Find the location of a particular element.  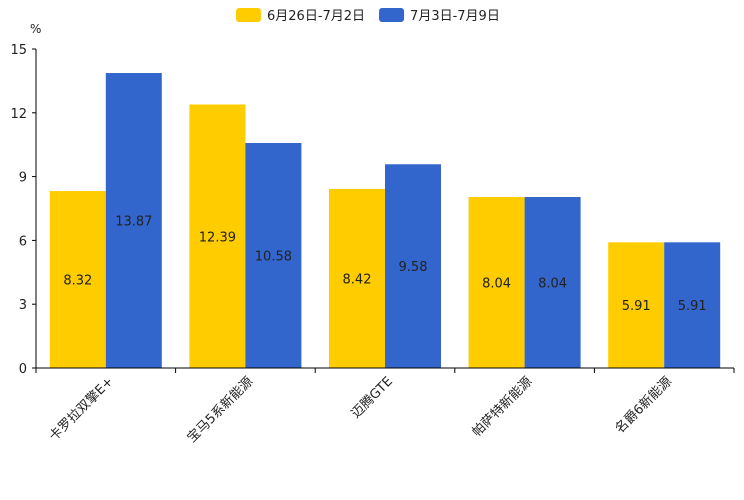

data-label: 9.58 is located at coordinates (413, 267).